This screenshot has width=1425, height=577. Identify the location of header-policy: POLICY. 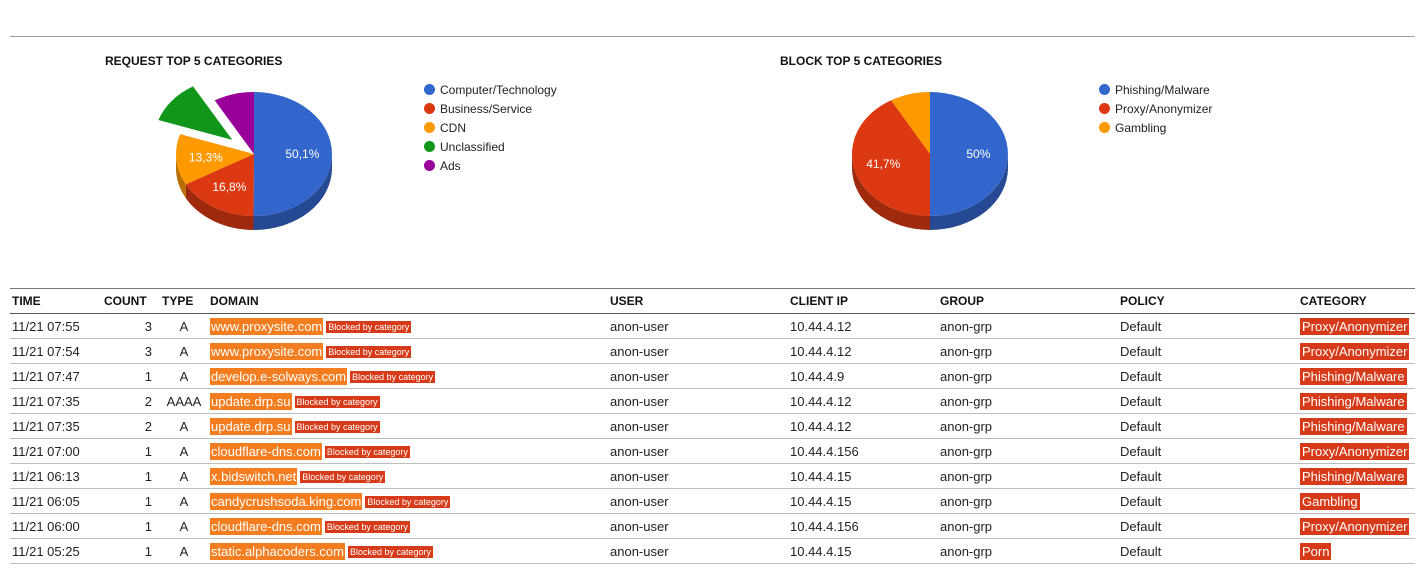
(1208, 301).